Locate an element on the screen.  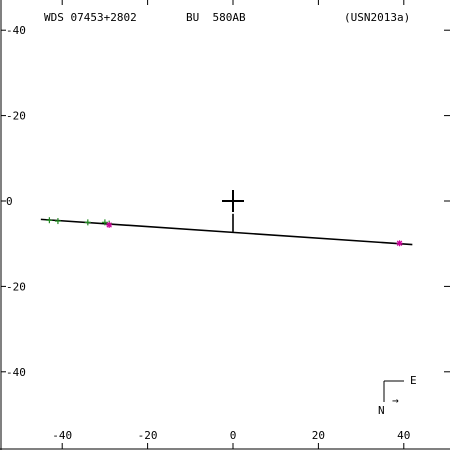
x-tick-label: 20 is located at coordinates (318, 435).